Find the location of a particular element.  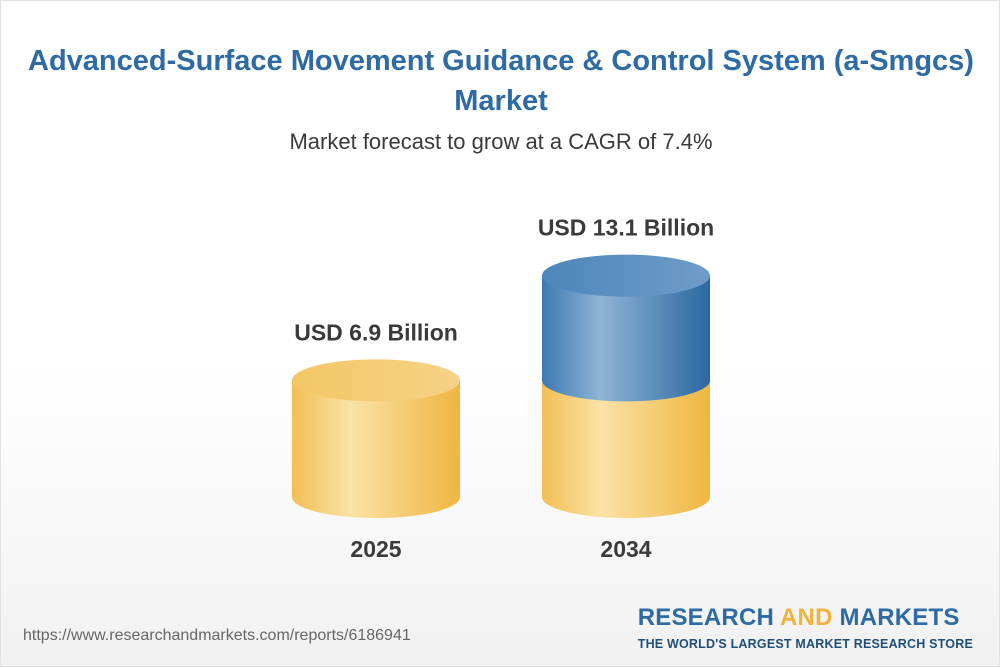

category-label: 2025 is located at coordinates (375, 549).